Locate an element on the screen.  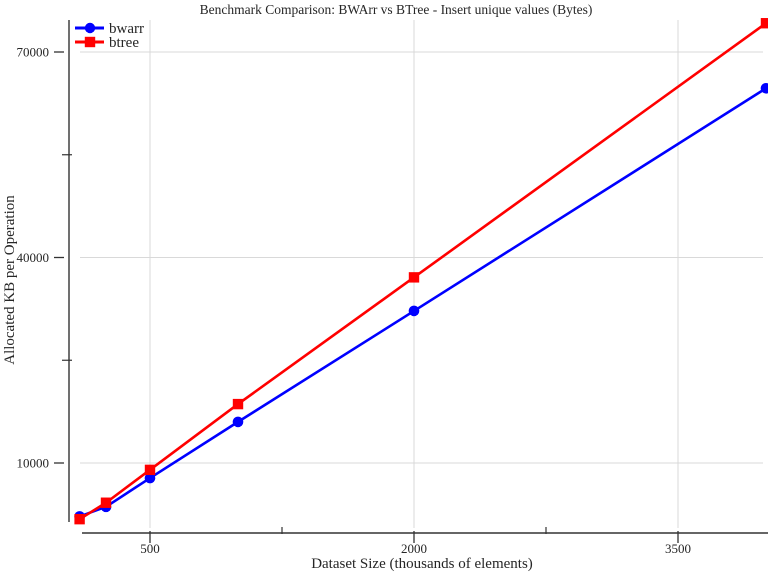
y-tick-label-40000: 40000 is located at coordinates (33, 257).